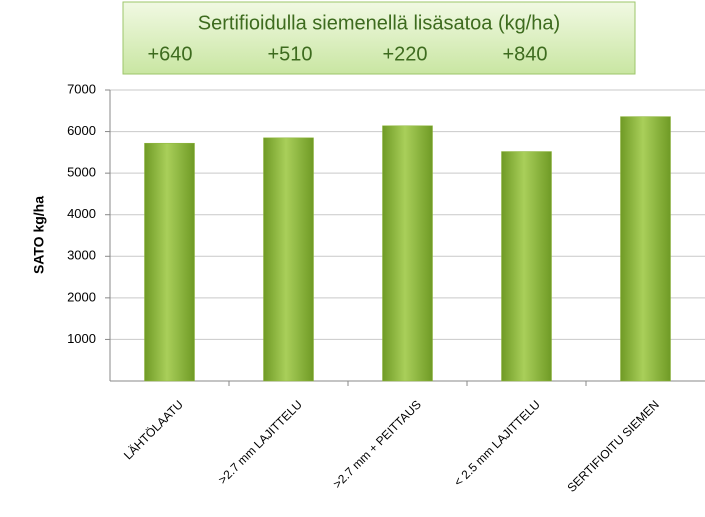 The image size is (705, 517). I want to click on annotation-value: +220, so click(404, 54).